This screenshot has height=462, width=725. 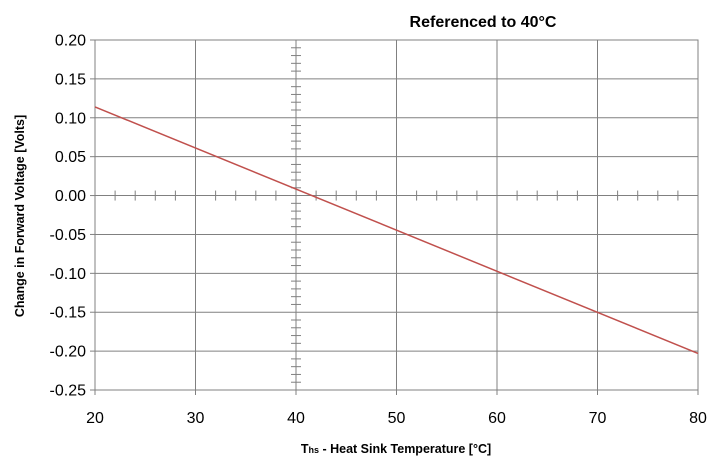 I want to click on x-tick-label: 50, so click(x=397, y=418).